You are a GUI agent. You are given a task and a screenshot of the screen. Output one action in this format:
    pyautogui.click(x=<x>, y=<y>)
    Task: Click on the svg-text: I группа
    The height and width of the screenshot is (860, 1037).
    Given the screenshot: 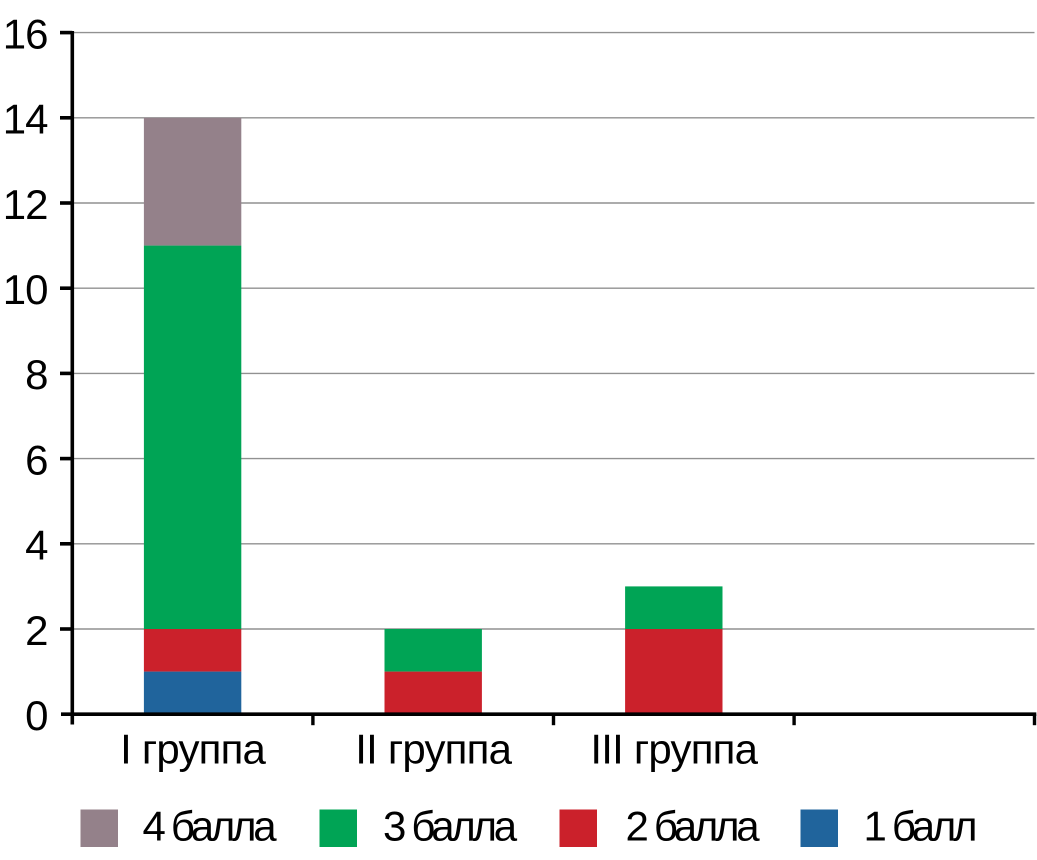 What is the action you would take?
    pyautogui.click(x=193, y=749)
    